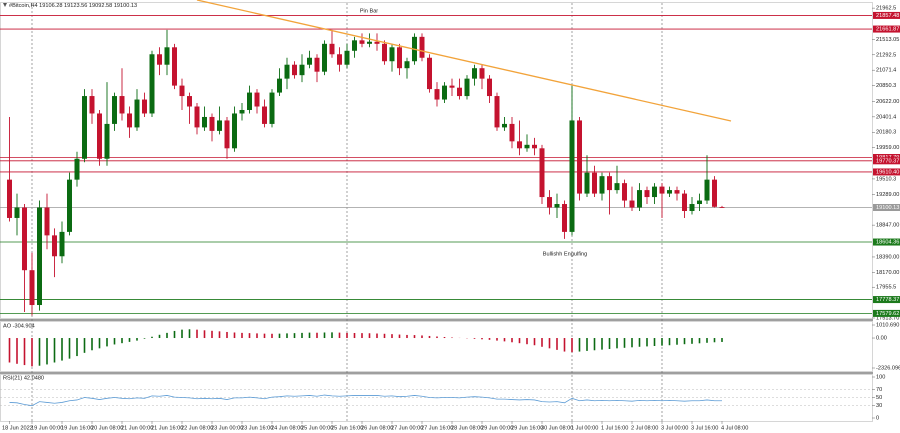 The image size is (900, 433). What do you see at coordinates (887, 257) in the screenshot?
I see `y-tick-label: 18390.00` at bounding box center [887, 257].